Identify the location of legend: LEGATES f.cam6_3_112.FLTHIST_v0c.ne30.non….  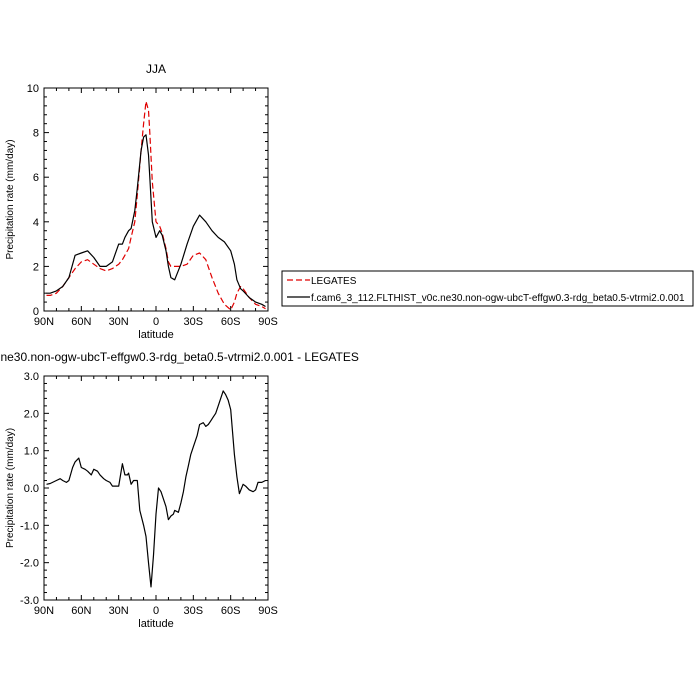
(487, 288).